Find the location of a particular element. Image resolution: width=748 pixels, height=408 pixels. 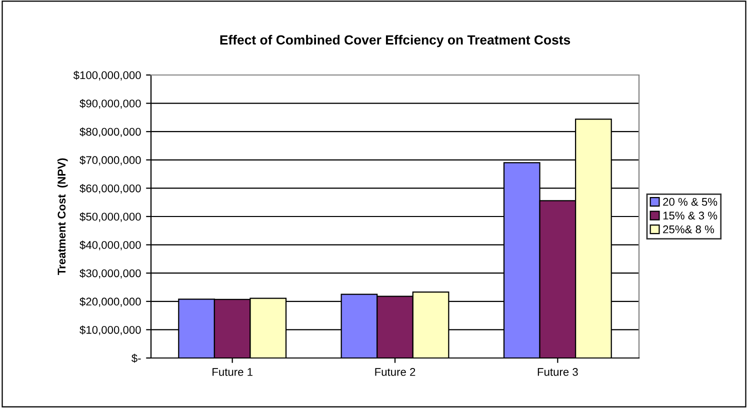

y-tick-label: $30,000,000 is located at coordinates (110, 273).